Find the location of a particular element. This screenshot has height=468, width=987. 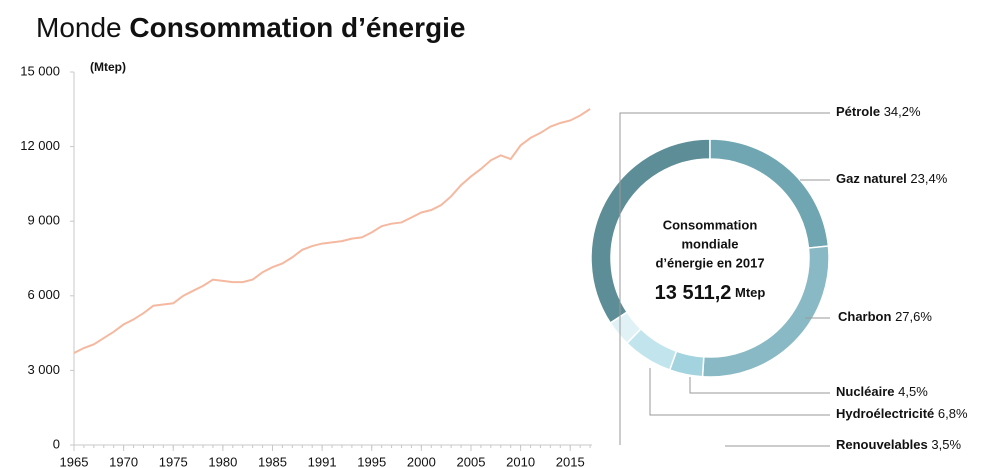

slice-value: 27,6% is located at coordinates (913, 316).